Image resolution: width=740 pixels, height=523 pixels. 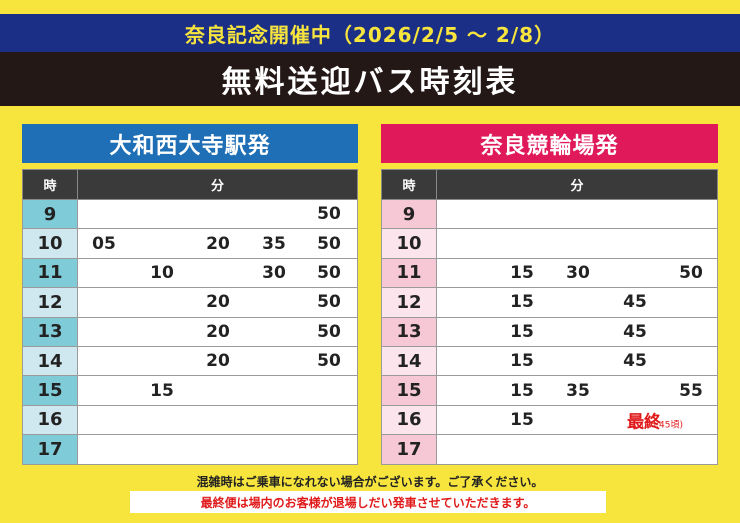 I want to click on table-row: 16, so click(x=190, y=420).